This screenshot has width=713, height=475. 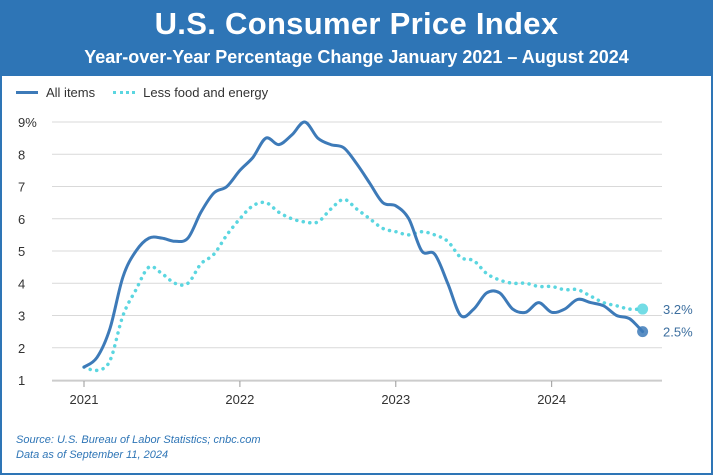 What do you see at coordinates (84, 399) in the screenshot?
I see `x-tick-label: 2021` at bounding box center [84, 399].